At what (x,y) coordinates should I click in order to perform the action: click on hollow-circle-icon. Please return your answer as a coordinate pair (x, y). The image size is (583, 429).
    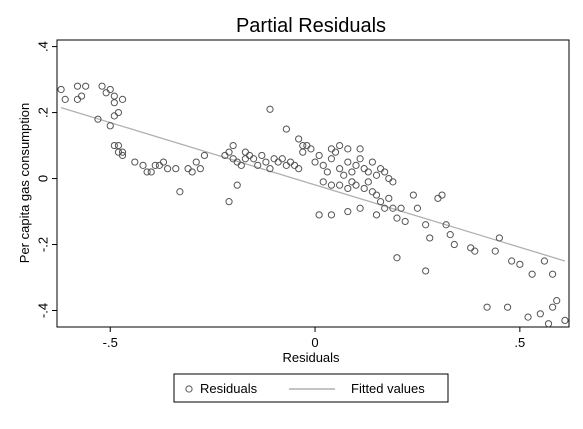
    Looking at the image, I should click on (189, 389).